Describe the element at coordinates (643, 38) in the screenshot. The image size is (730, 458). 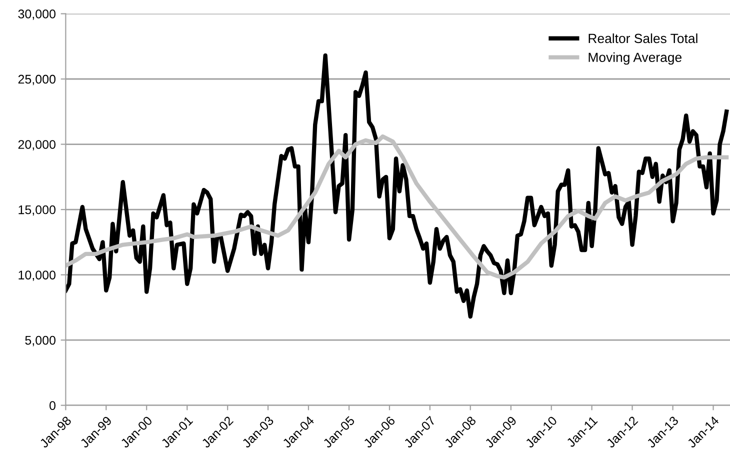
I see `legend-label: Realtor Sales Total` at that location.